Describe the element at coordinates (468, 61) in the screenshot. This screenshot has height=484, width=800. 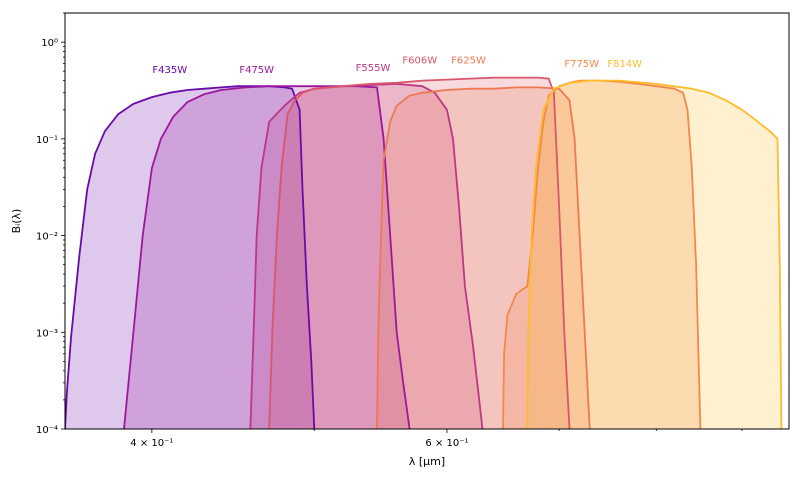
I see `series-label-f625w: F625W` at that location.